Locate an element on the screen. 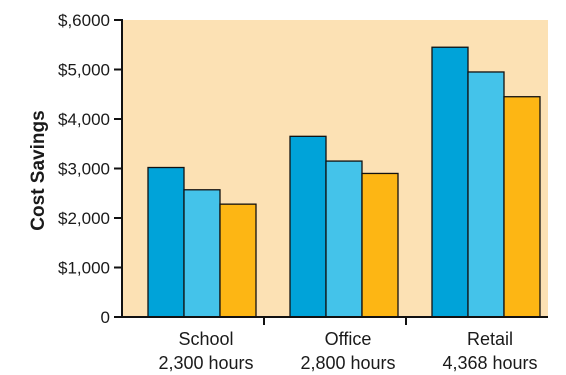 The height and width of the screenshot is (375, 566). y-tick-label: $1,000 is located at coordinates (84, 268).